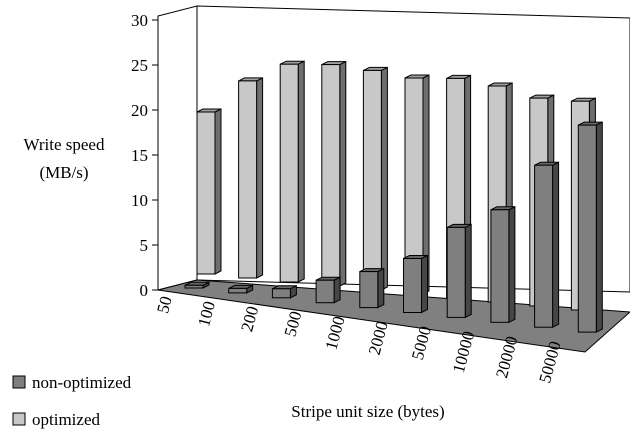 The width and height of the screenshot is (630, 430). I want to click on bar-non-optimized-2000, so click(415, 284).